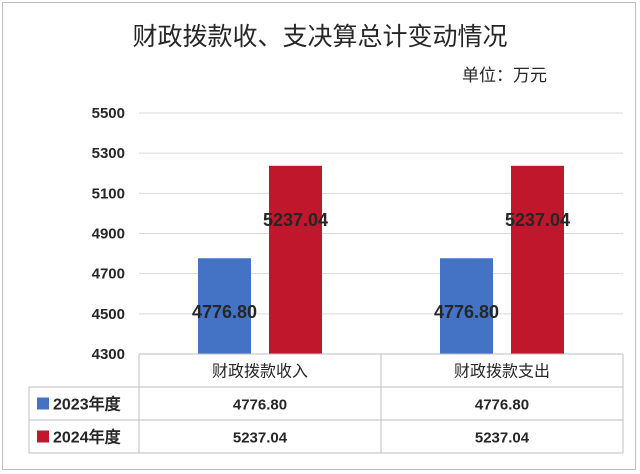  What do you see at coordinates (108, 274) in the screenshot?
I see `y-tick-label: 4700` at bounding box center [108, 274].